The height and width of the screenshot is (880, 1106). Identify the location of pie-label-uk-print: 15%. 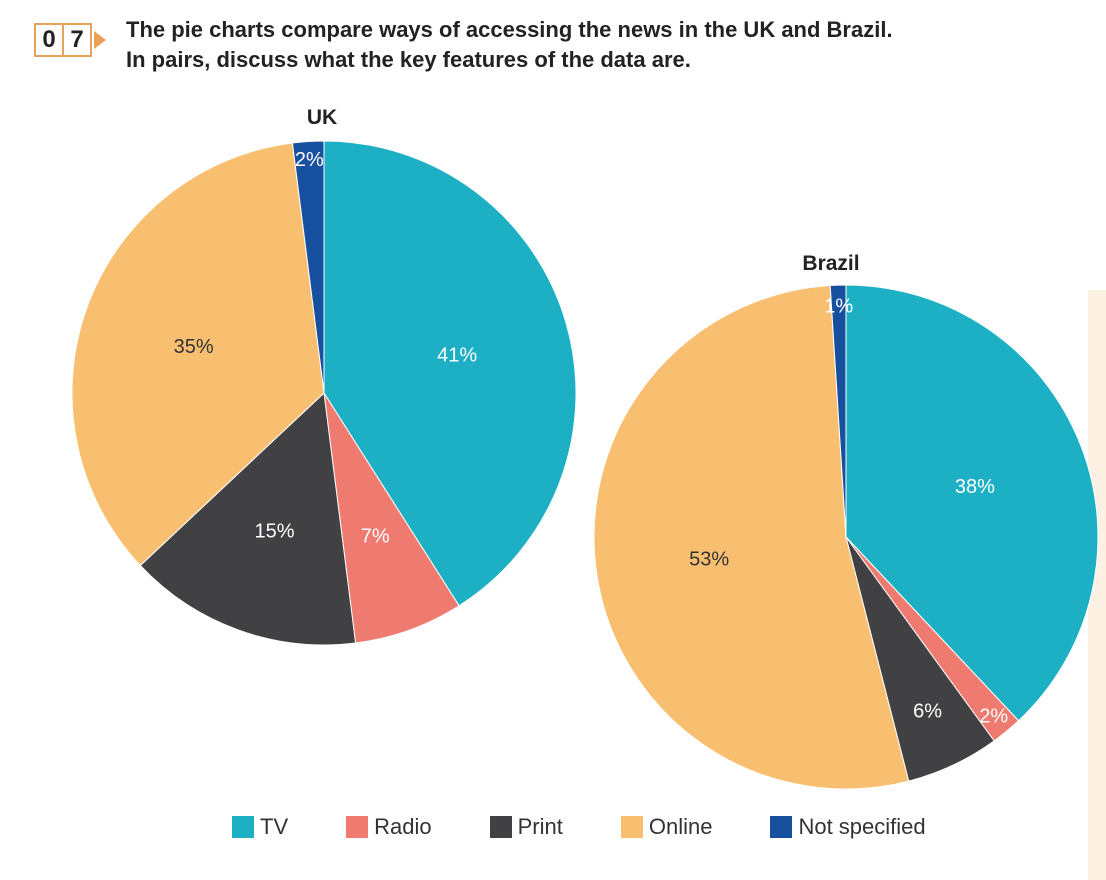
(274, 532).